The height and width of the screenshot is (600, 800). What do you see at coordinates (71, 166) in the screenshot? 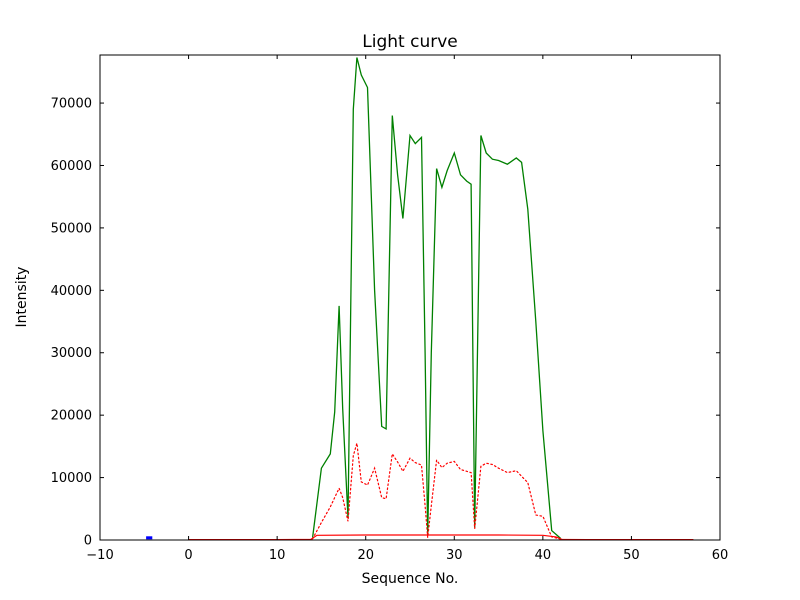
I see `y-tick-label: 60000` at bounding box center [71, 166].